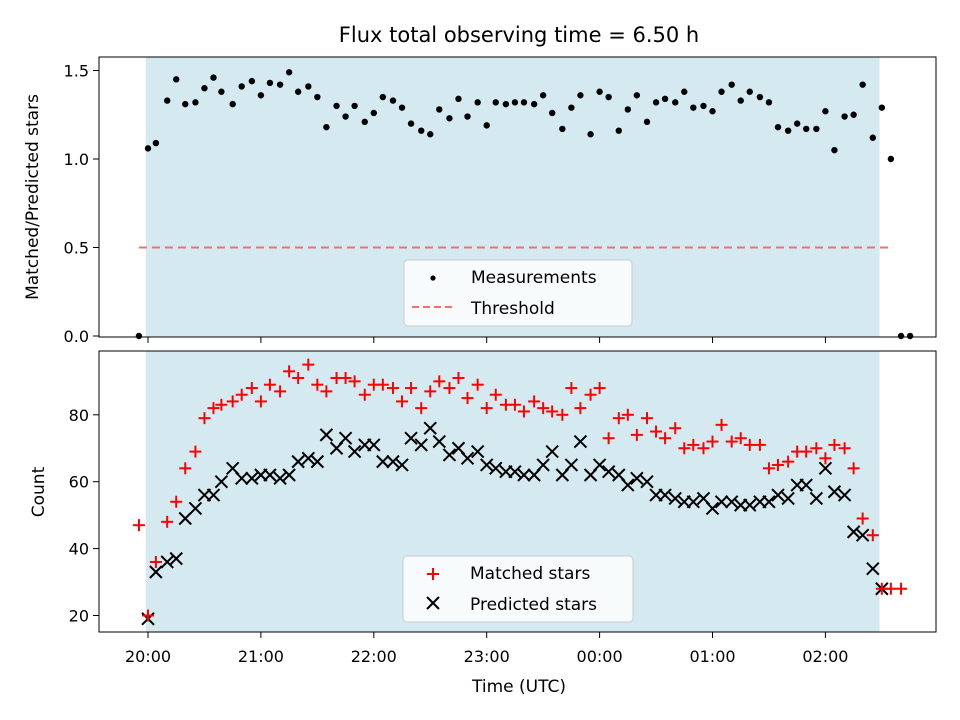 The width and height of the screenshot is (960, 720). What do you see at coordinates (76, 159) in the screenshot?
I see `top-y-tick-label: 1.0` at bounding box center [76, 159].